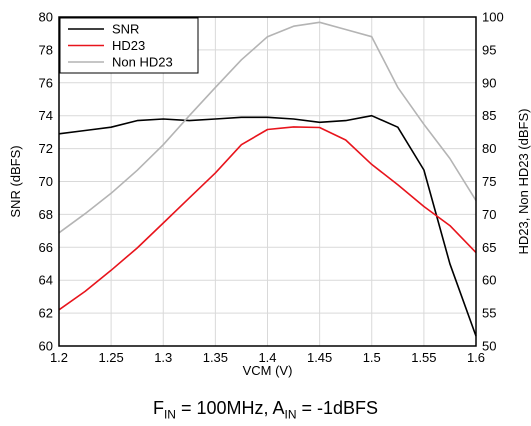  Describe the element at coordinates (158, 408) in the screenshot. I see `caption-f: F` at that location.